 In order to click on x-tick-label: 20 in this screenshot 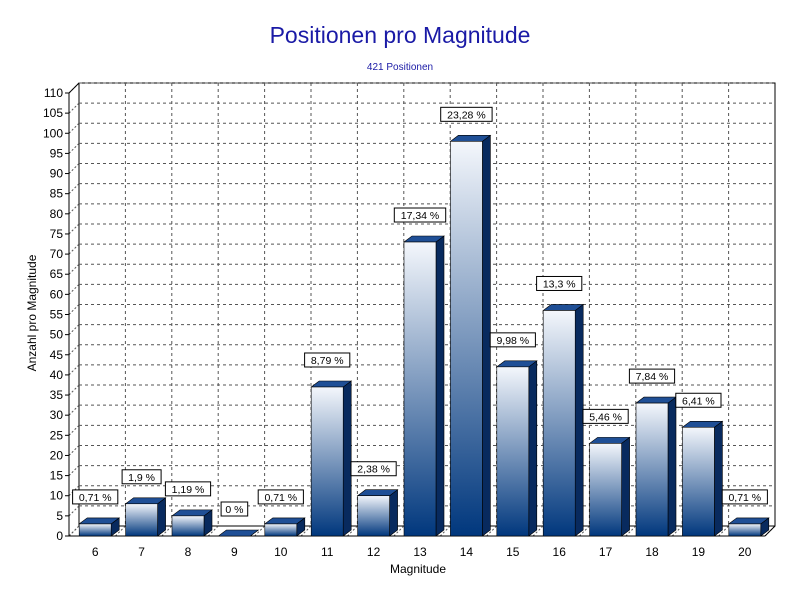, I will do `click(745, 552)`.